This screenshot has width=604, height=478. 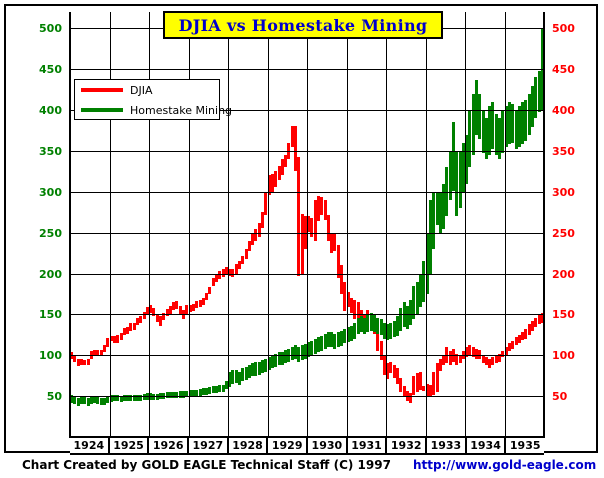 I want to click on x-tick-label: 1931, so click(x=366, y=445).